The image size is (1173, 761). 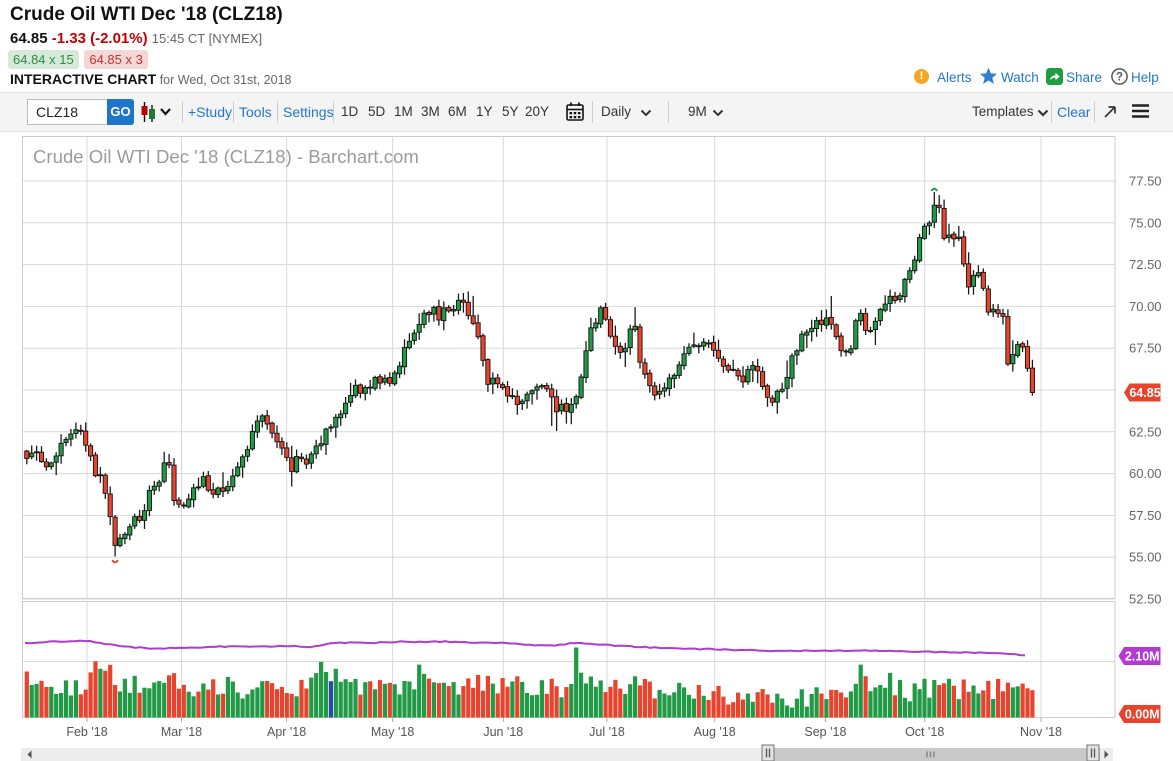 I want to click on svg-text: 67.50, so click(x=1145, y=348).